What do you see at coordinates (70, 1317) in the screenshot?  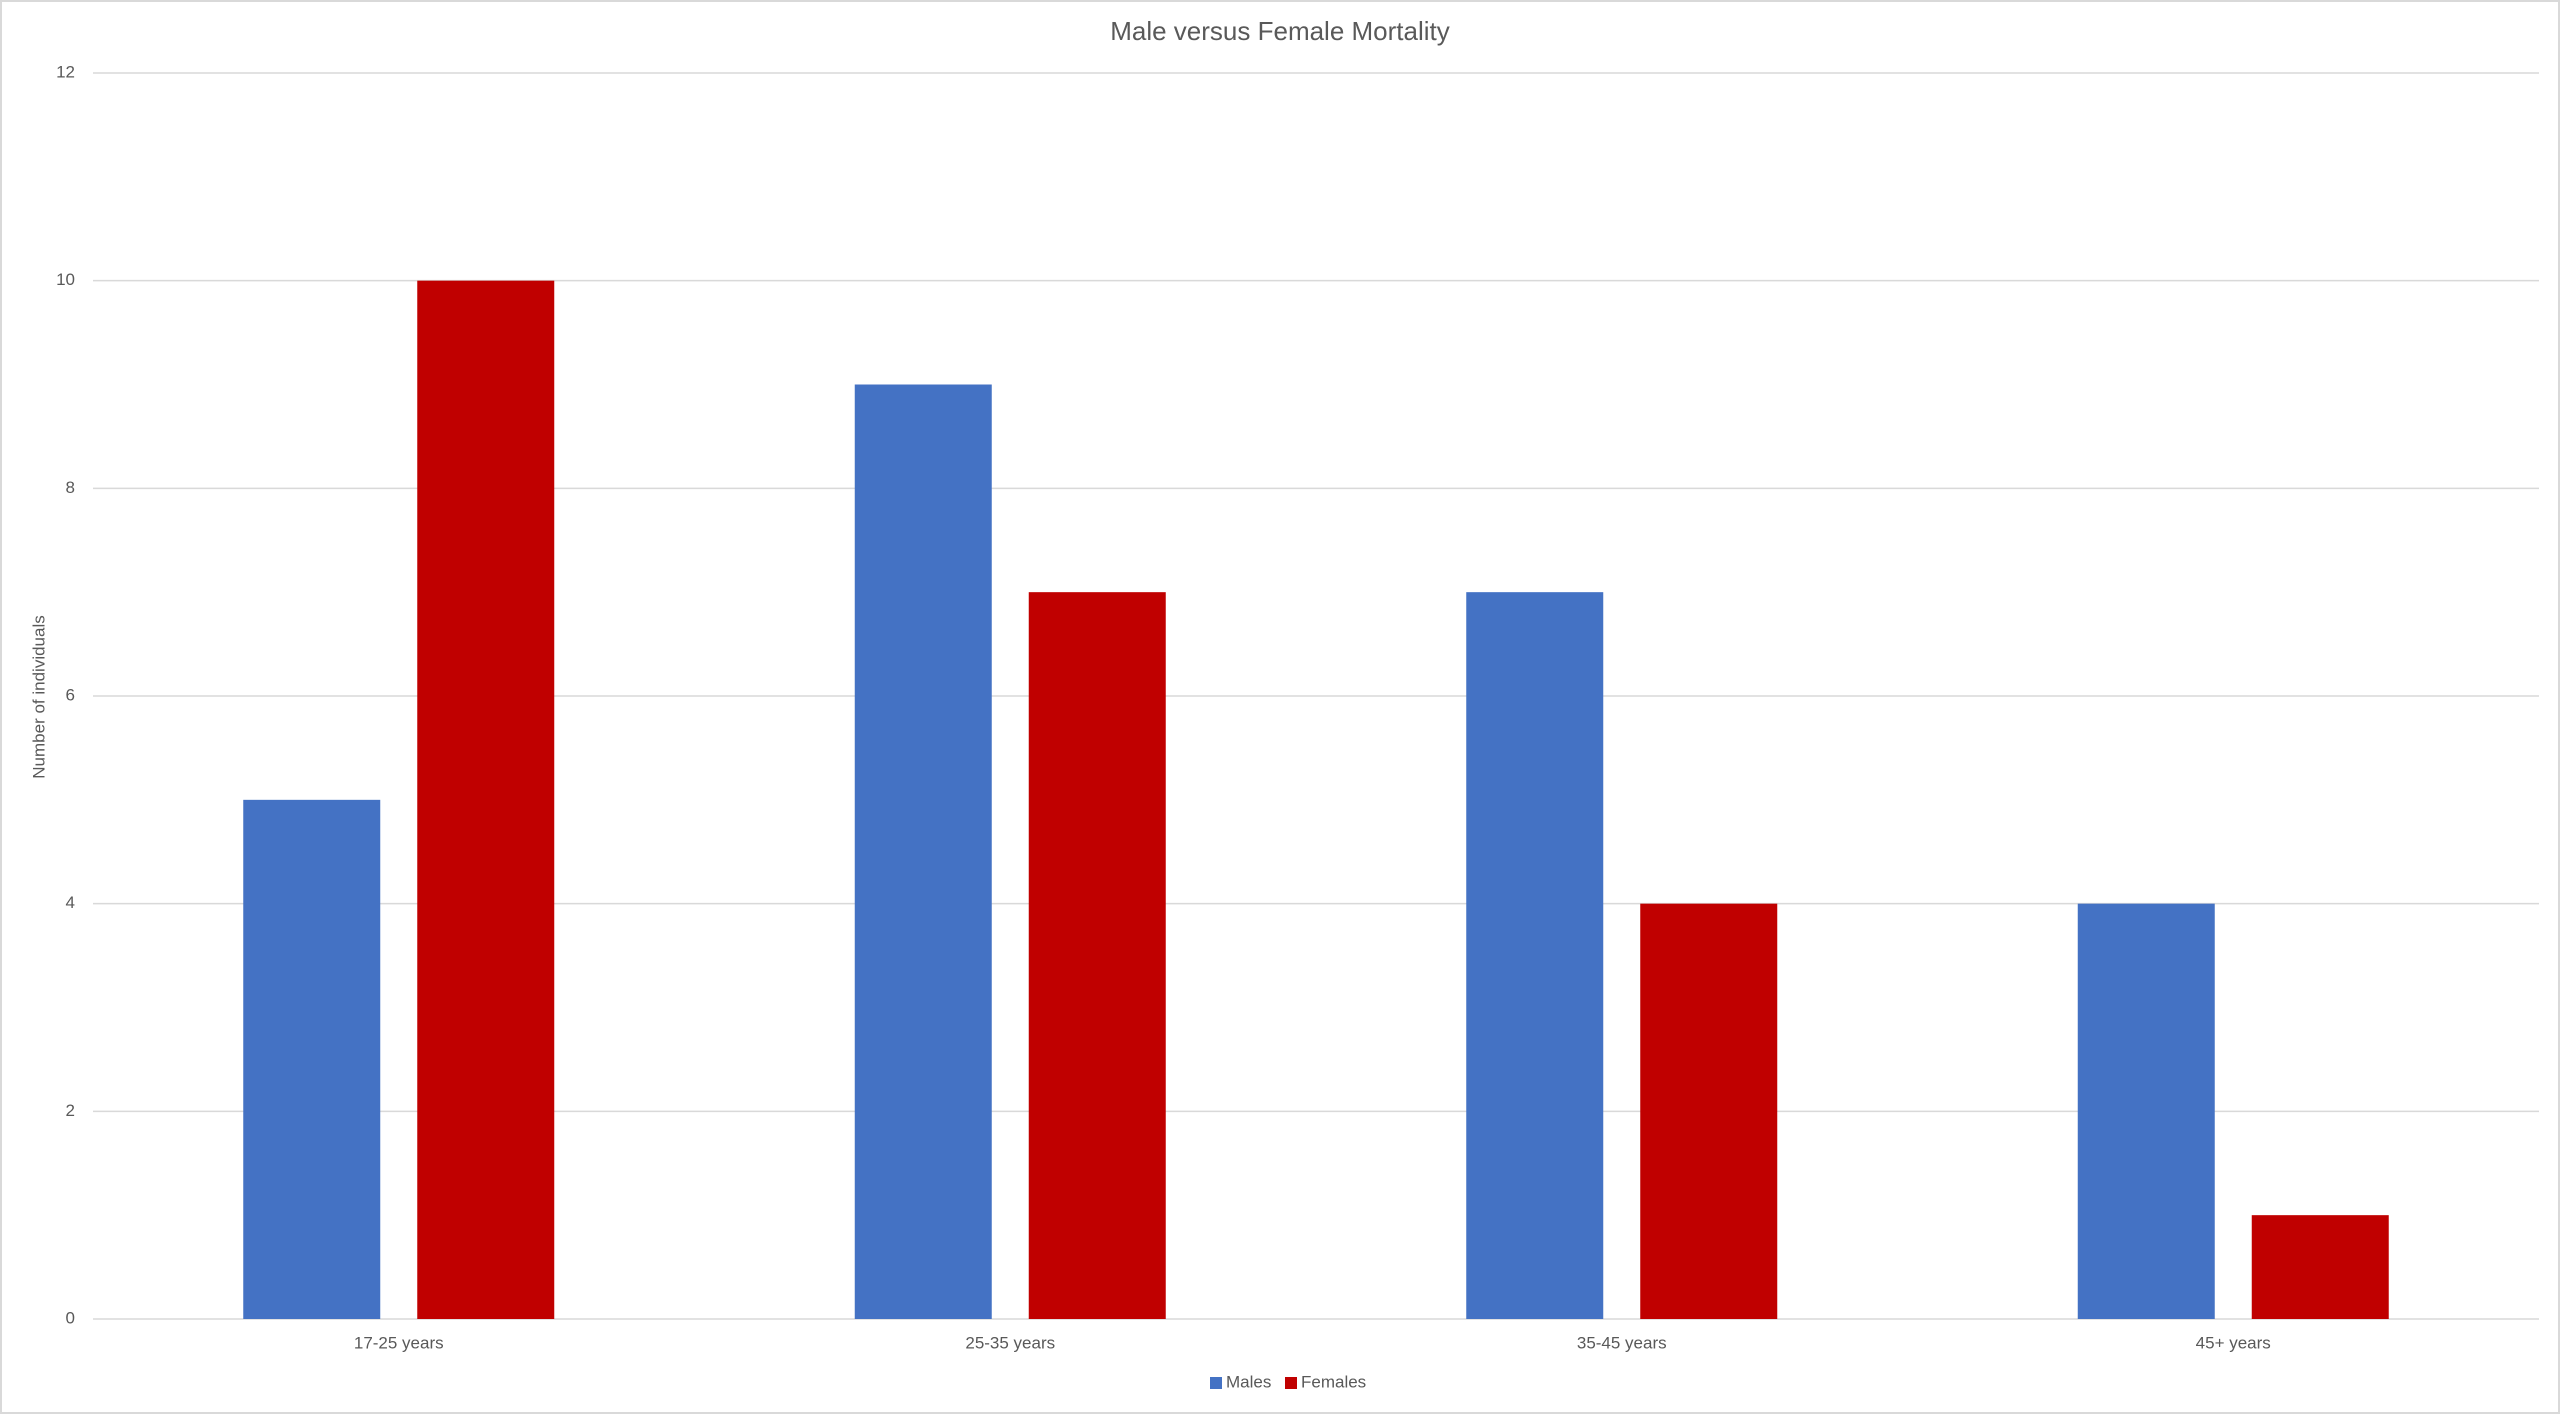 I see `y-tick-label: 0` at bounding box center [70, 1317].